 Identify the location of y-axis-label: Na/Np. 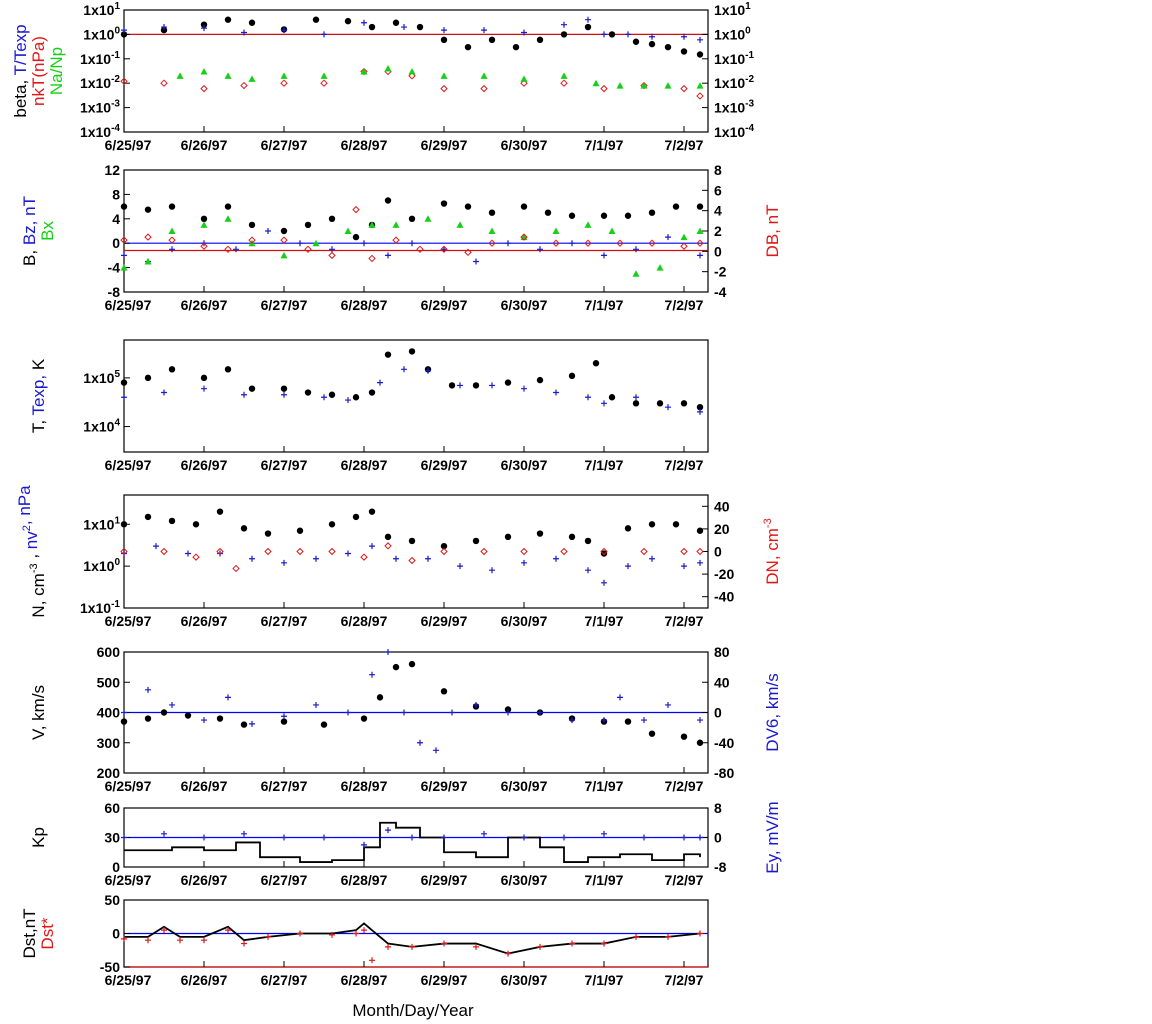
(56, 71).